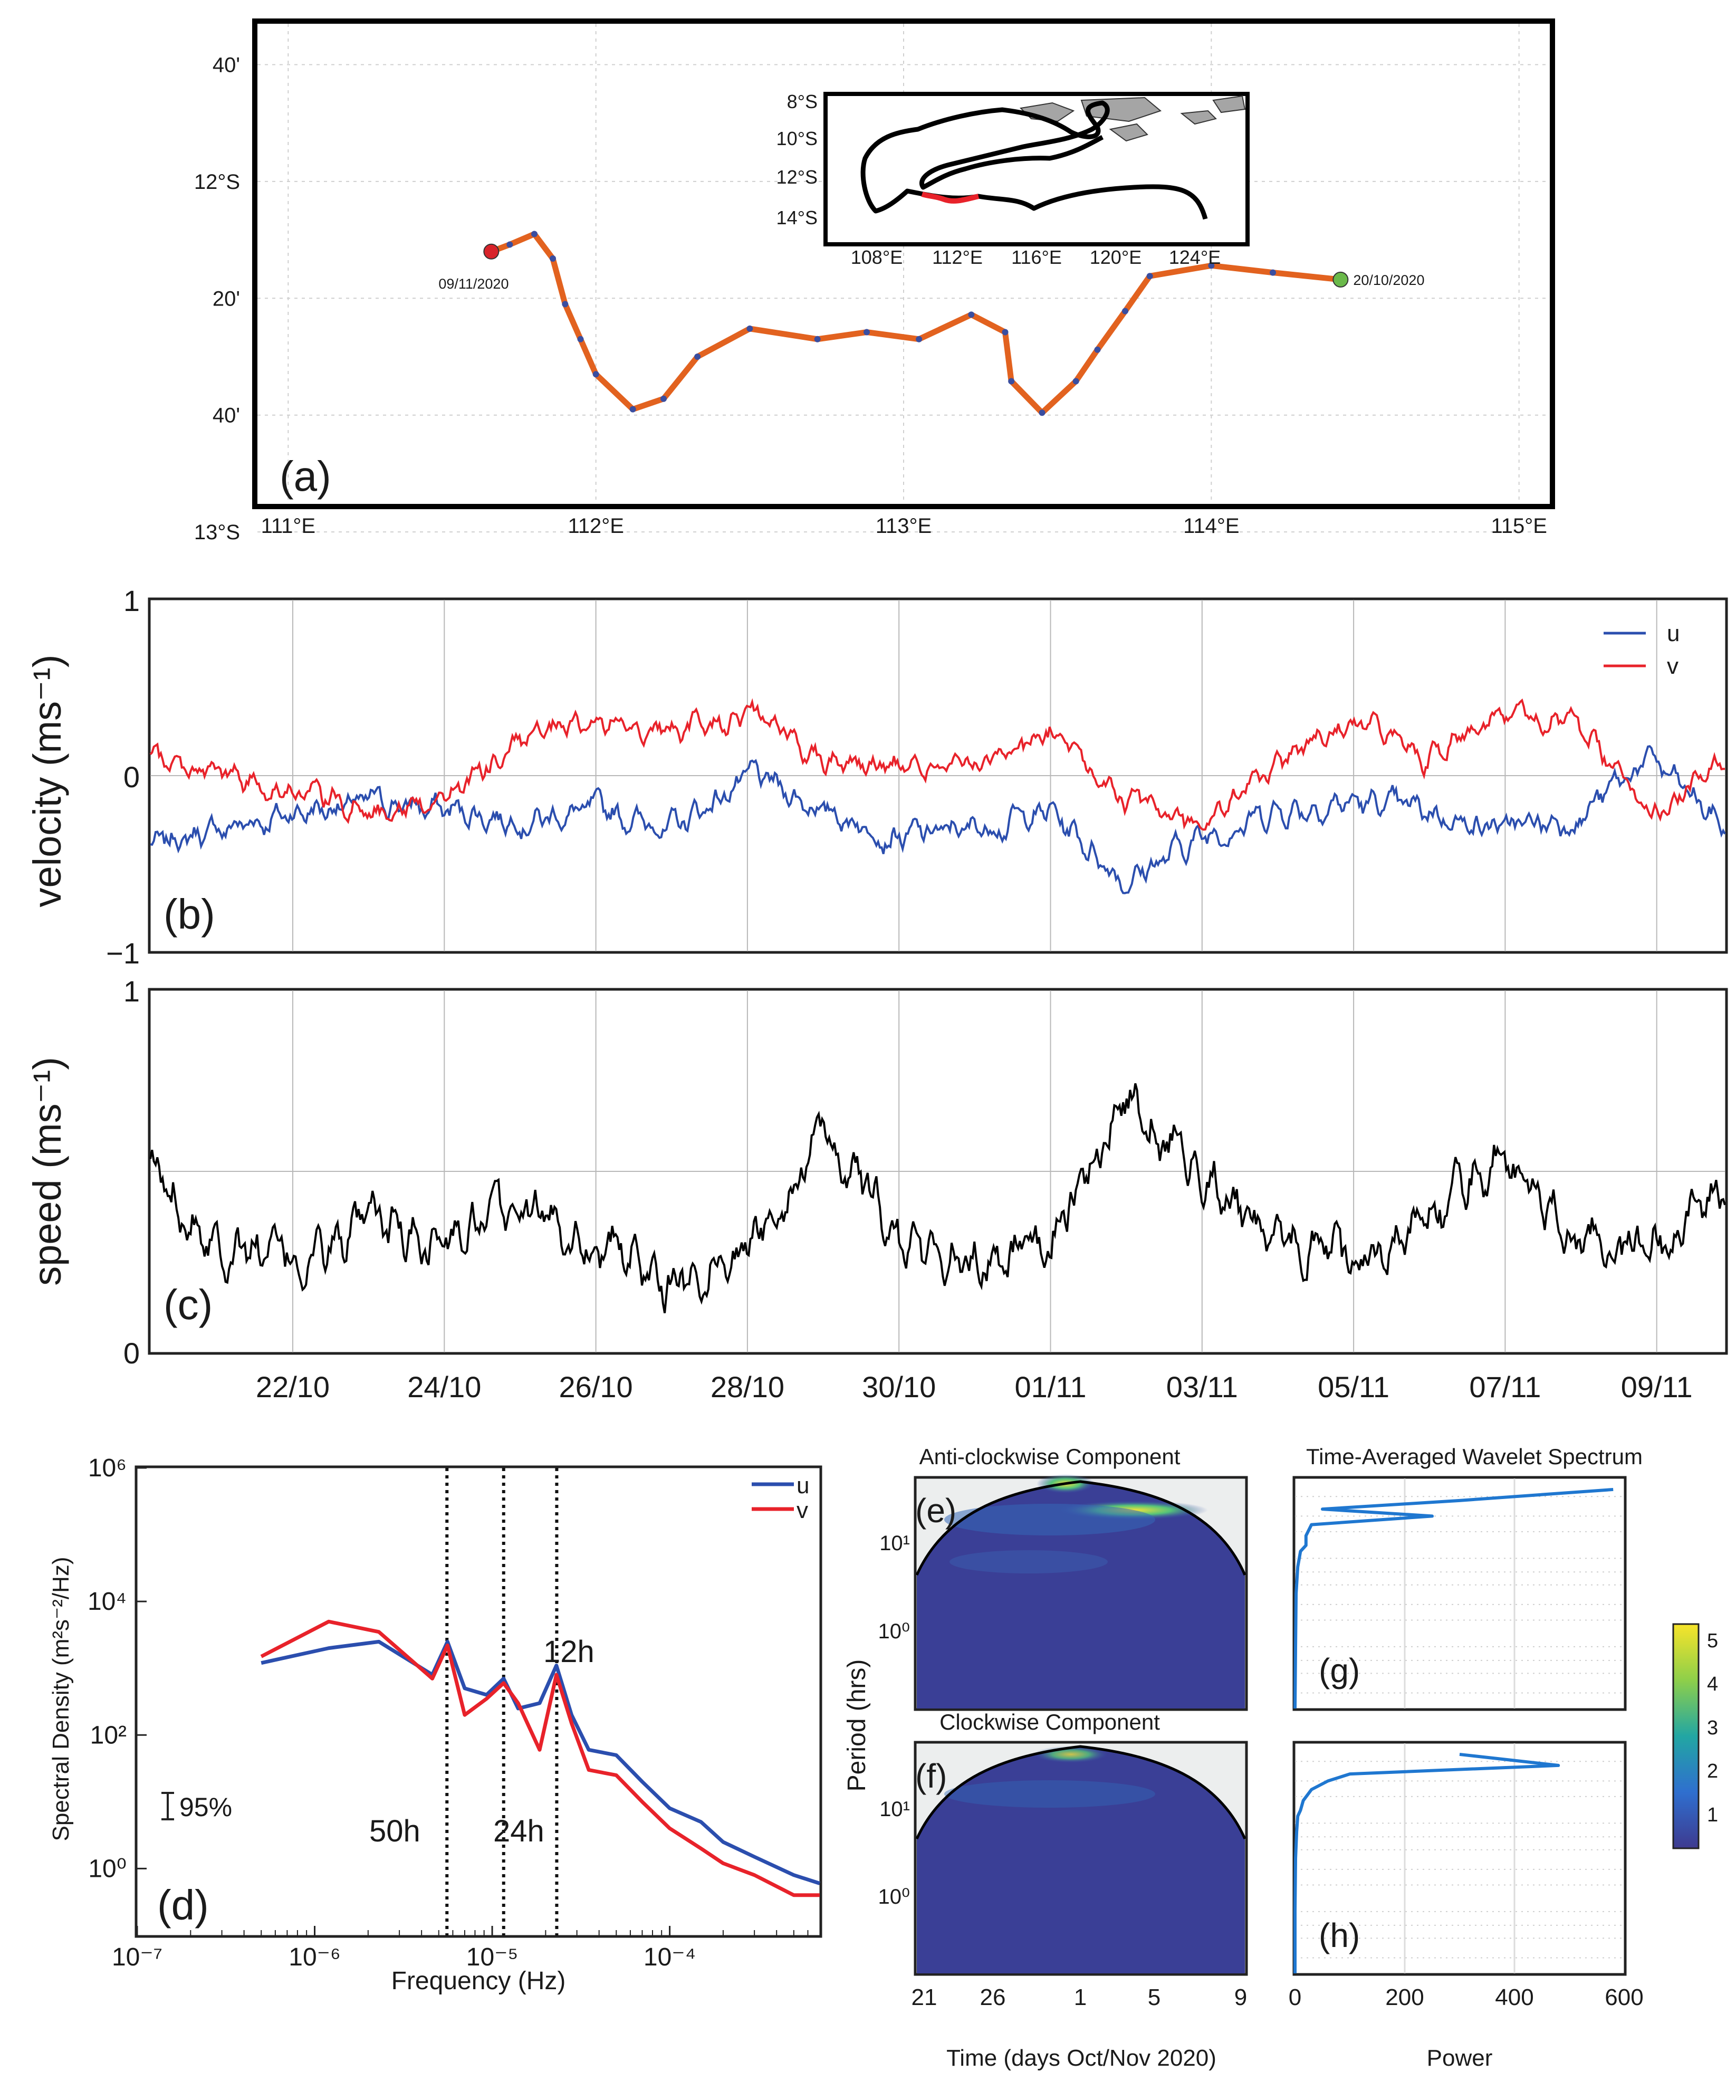  Describe the element at coordinates (1686, 1736) in the screenshot. I see `colorbar-gradient` at that location.